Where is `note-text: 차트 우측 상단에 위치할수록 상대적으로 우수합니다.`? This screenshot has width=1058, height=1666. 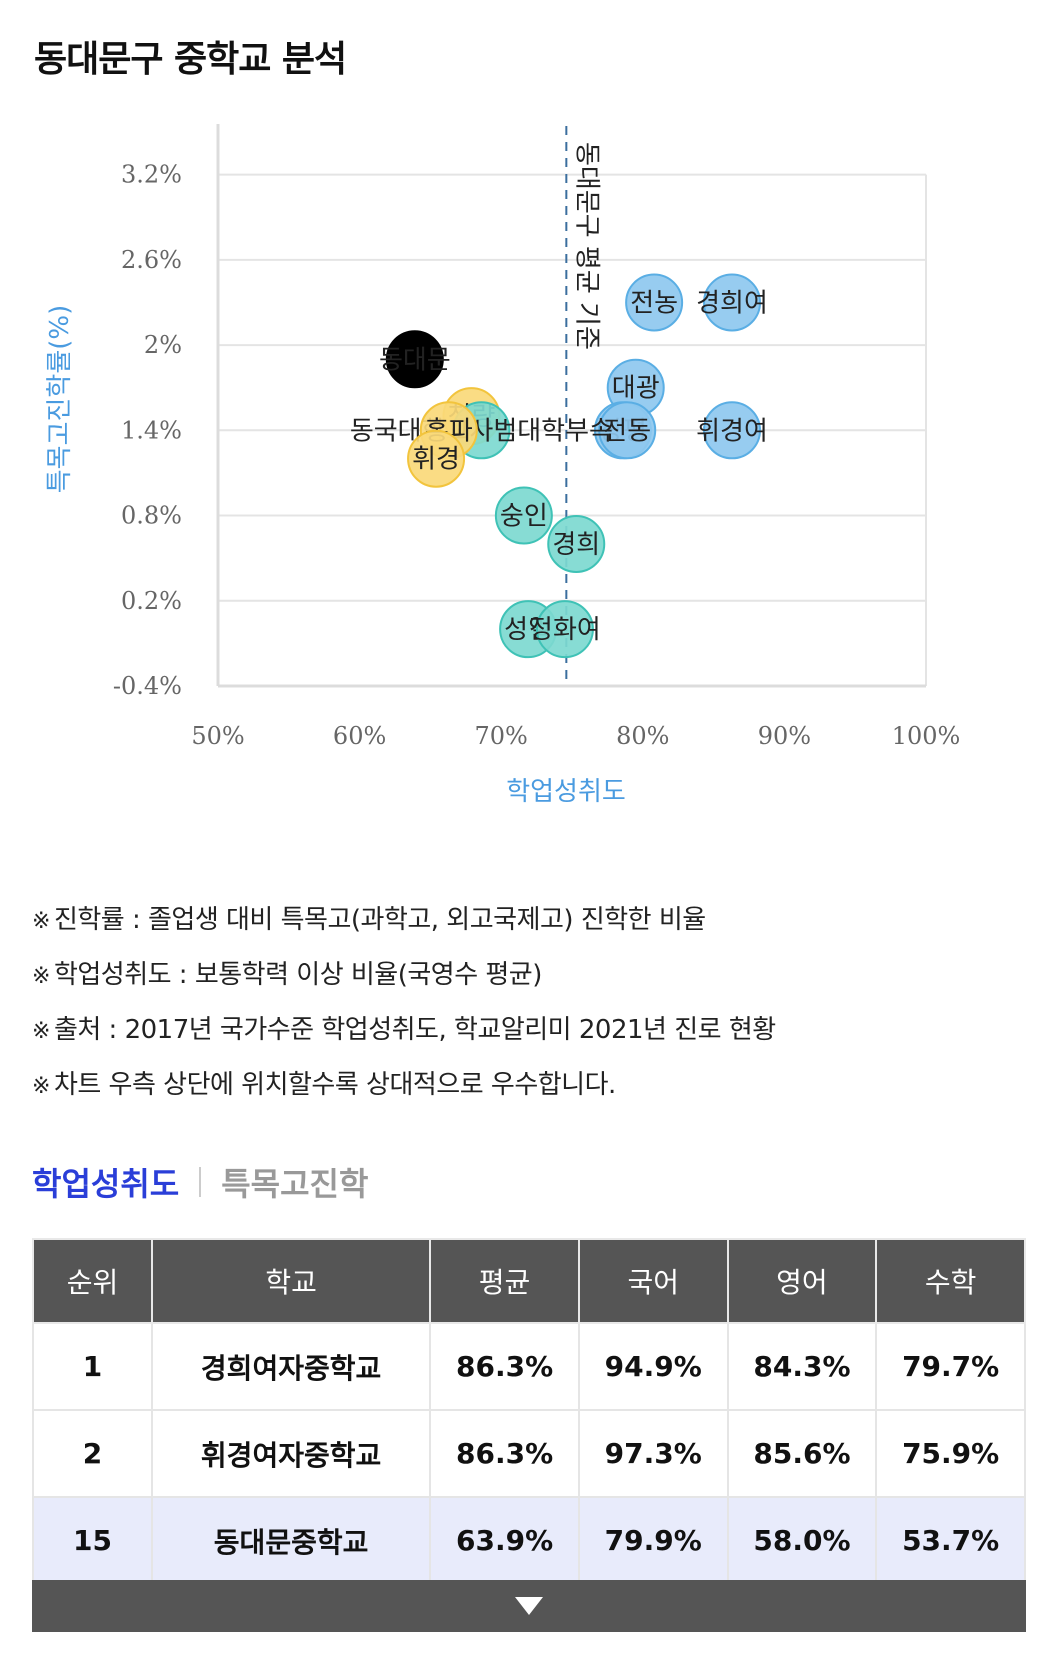 note-text: 차트 우측 상단에 위치할수록 상대적으로 우수합니다. is located at coordinates (334, 1085).